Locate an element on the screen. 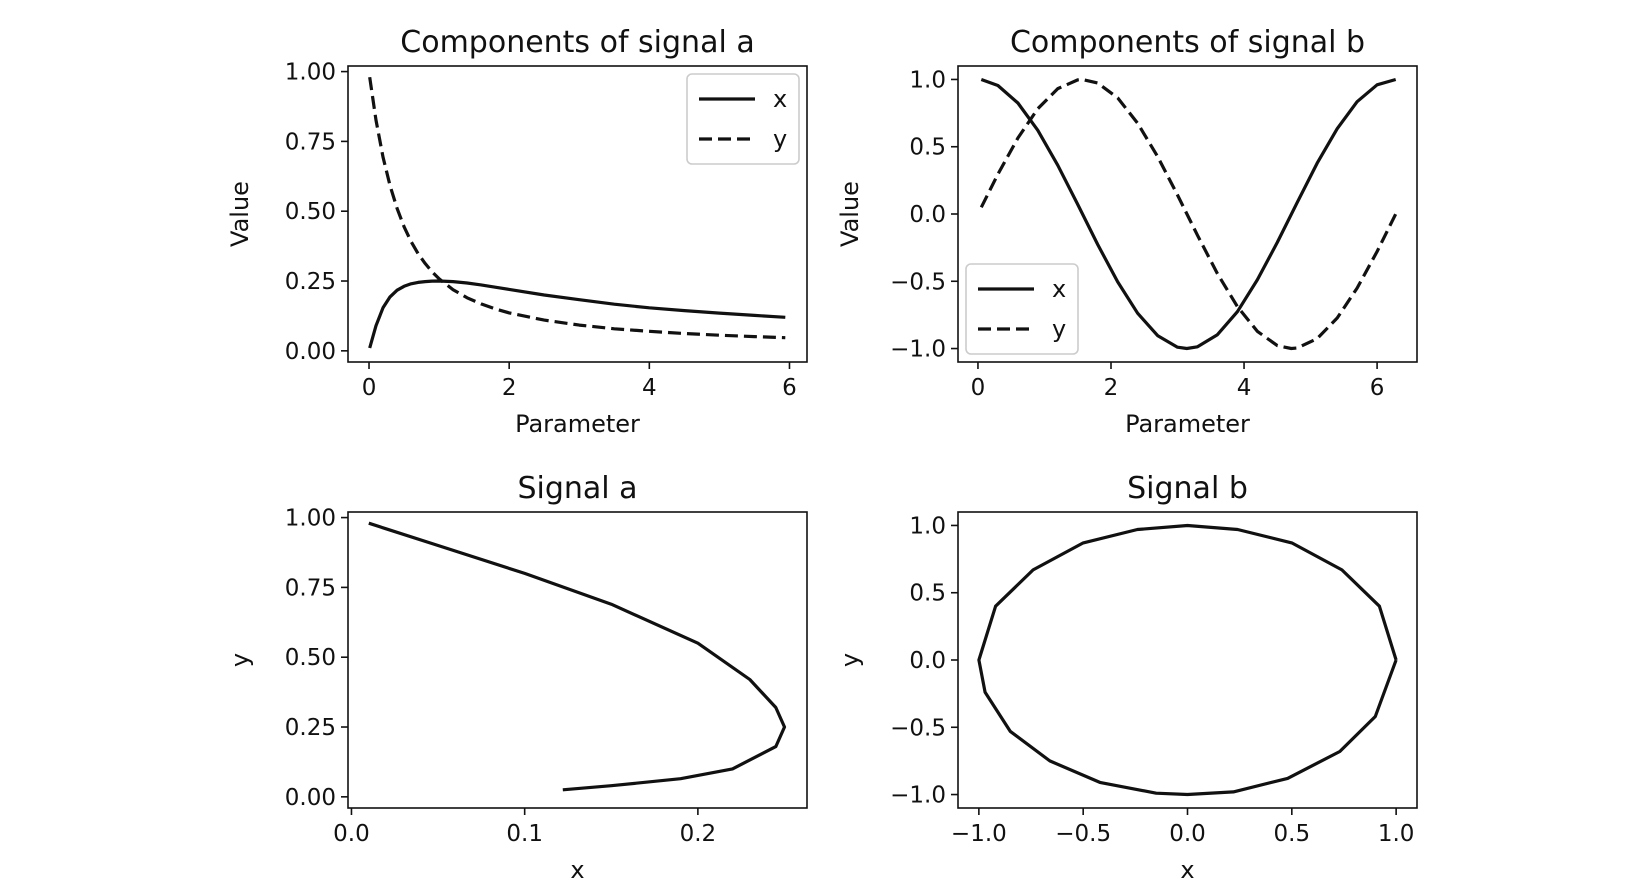  x-tick-label: −1.0 is located at coordinates (979, 834).